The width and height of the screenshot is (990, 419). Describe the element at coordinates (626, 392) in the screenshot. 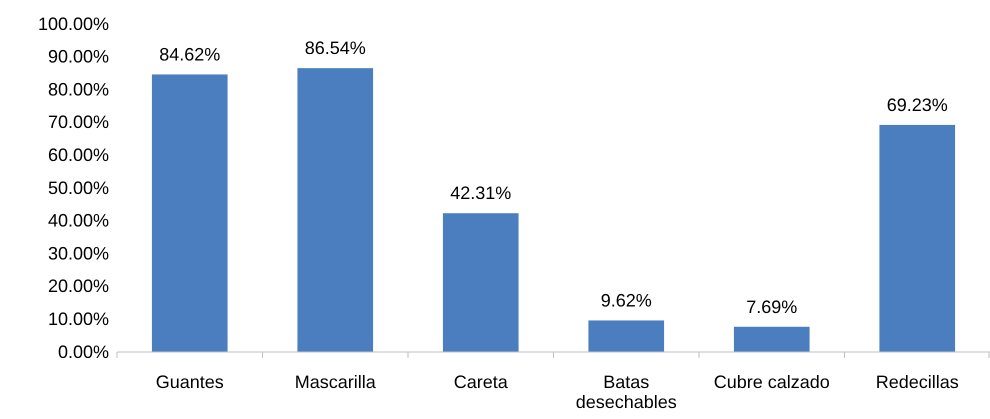

I see `x-tick-label: Batas desechables` at that location.